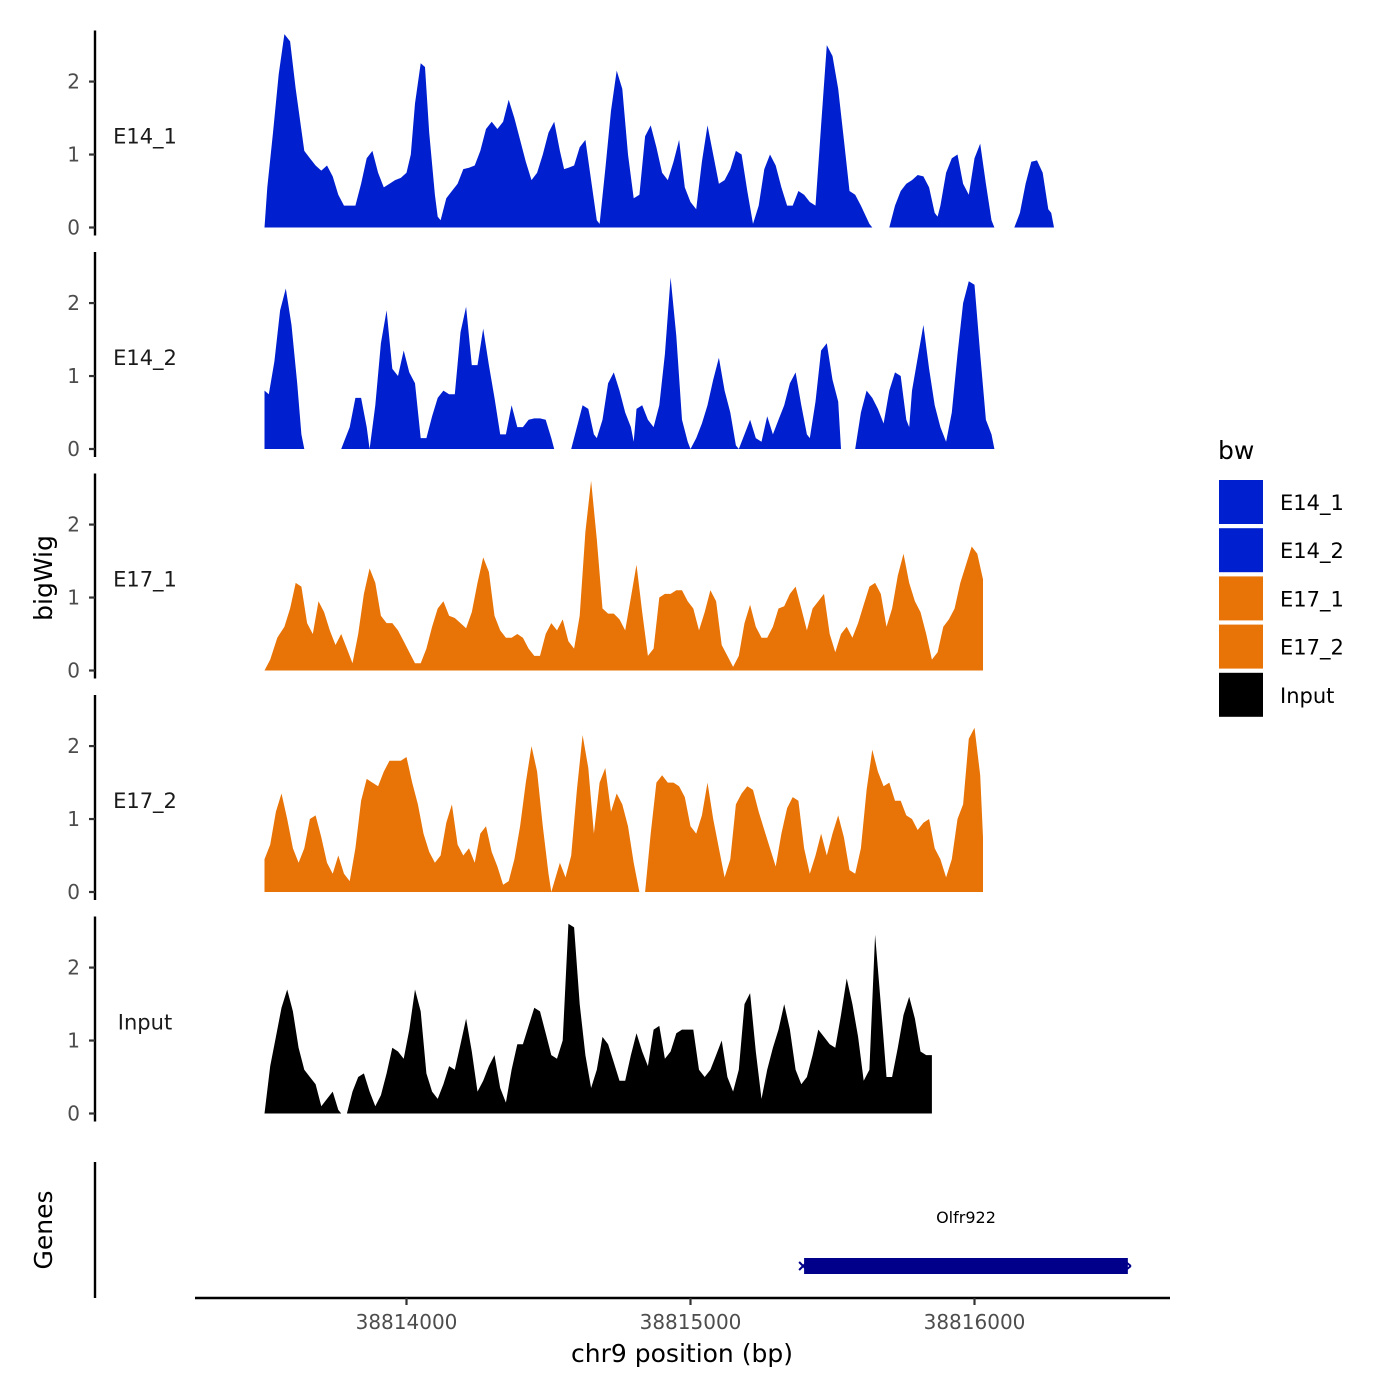 Image resolution: width=1400 pixels, height=1400 pixels. Describe the element at coordinates (43, 1229) in the screenshot. I see `genes-panel-title: Genes` at that location.